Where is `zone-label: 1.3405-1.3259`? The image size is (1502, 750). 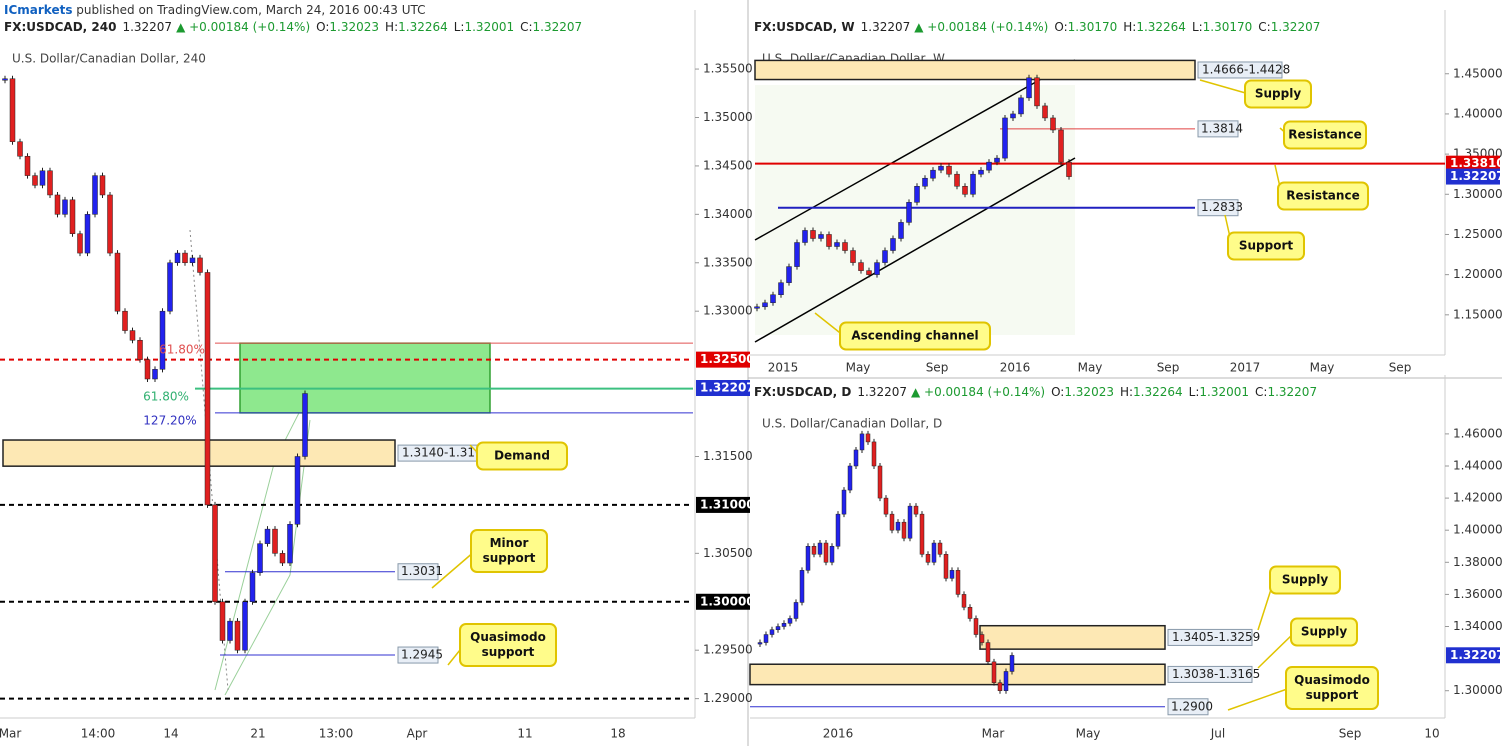
zone-label: 1.3405-1.3259 is located at coordinates (1216, 637).